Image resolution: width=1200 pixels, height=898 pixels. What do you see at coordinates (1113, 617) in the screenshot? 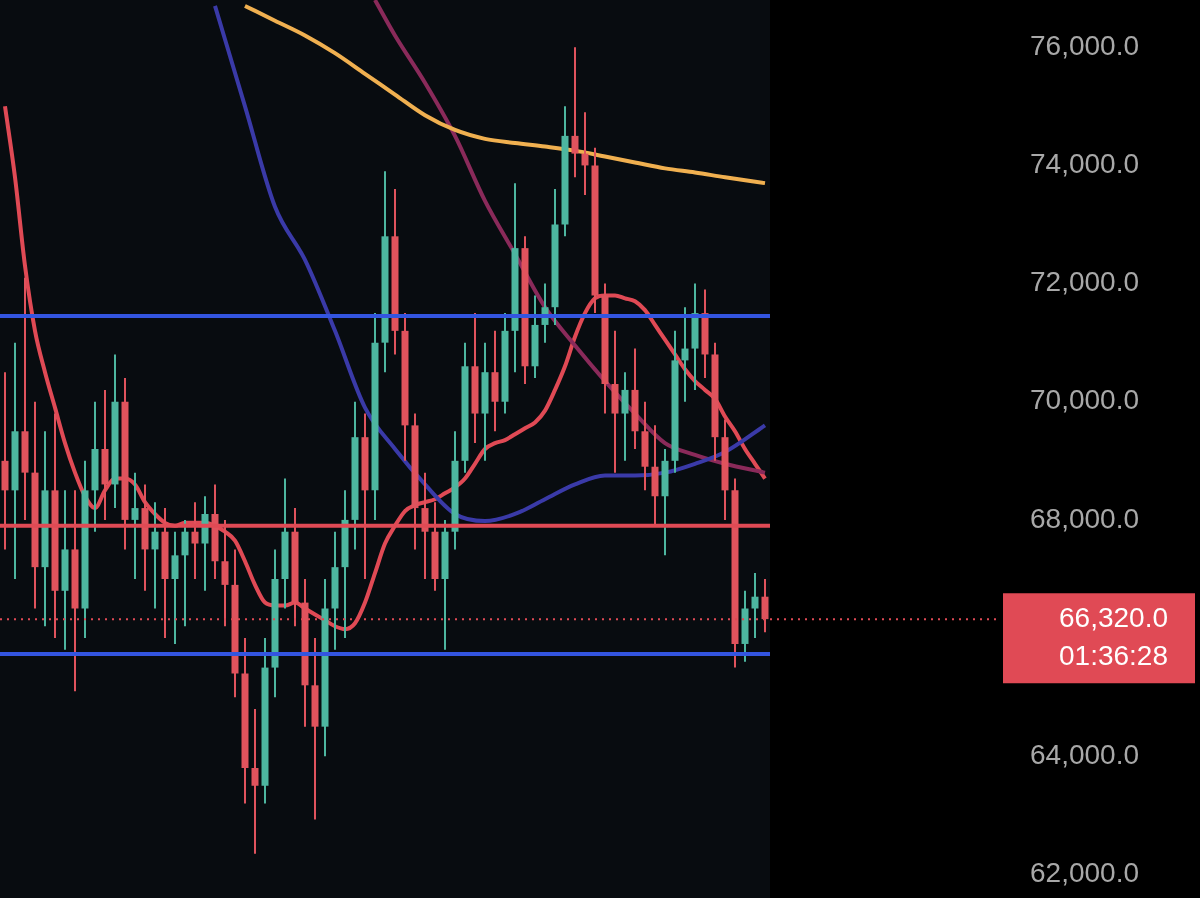
I see `ref-line-label: 66,320.0` at bounding box center [1113, 617].